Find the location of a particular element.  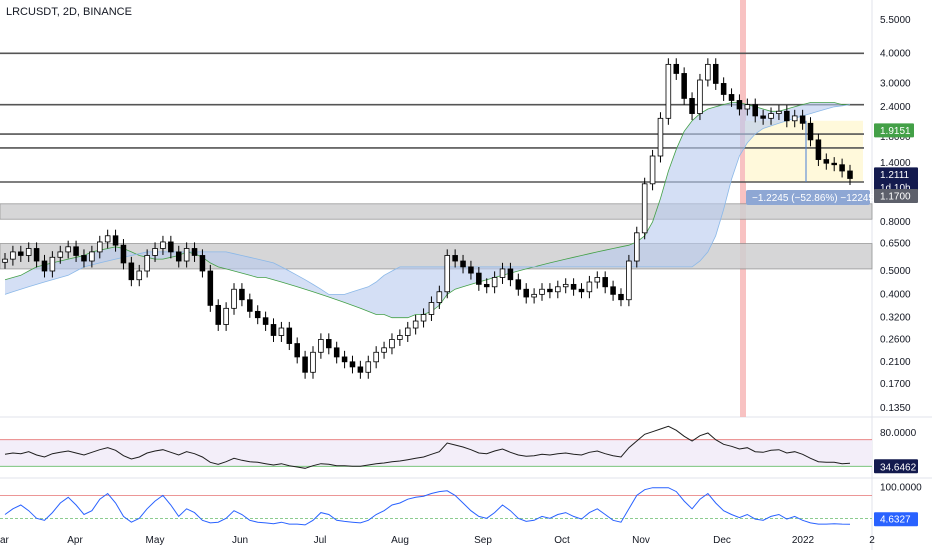

x-tick-label: May is located at coordinates (155, 540).